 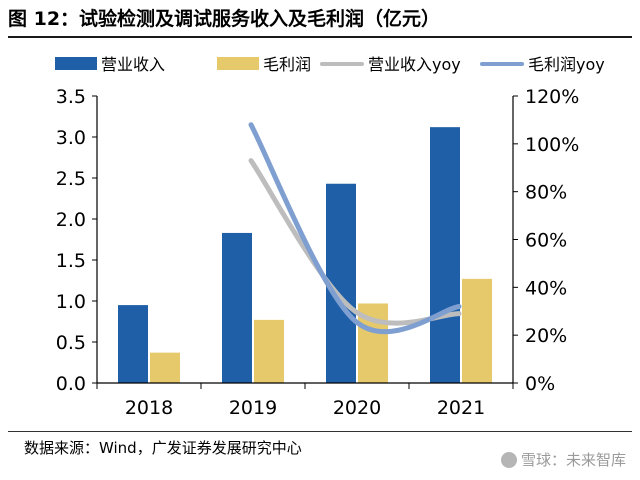 I want to click on x-tick-label-2019: 2019, so click(x=253, y=408).